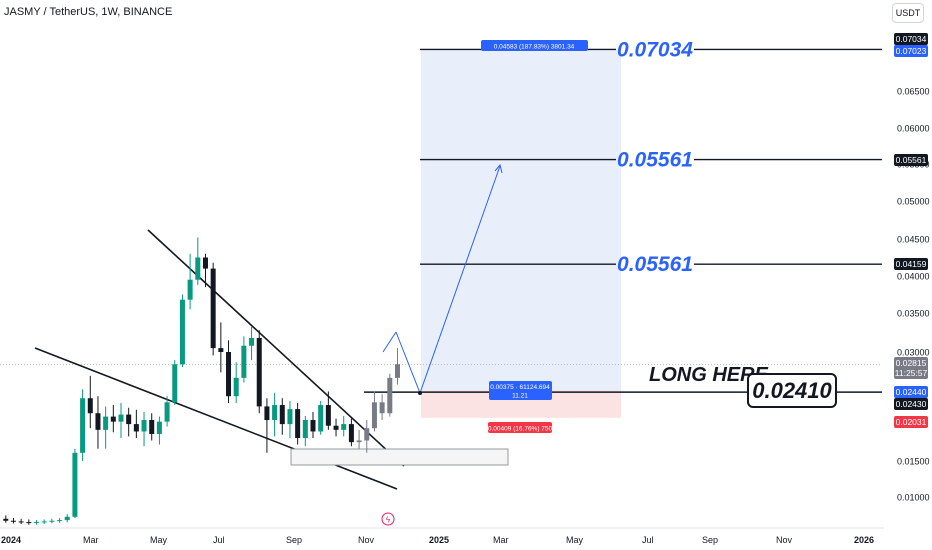 The height and width of the screenshot is (550, 932). What do you see at coordinates (709, 375) in the screenshot?
I see `long-here-label: LONG HERE` at bounding box center [709, 375].